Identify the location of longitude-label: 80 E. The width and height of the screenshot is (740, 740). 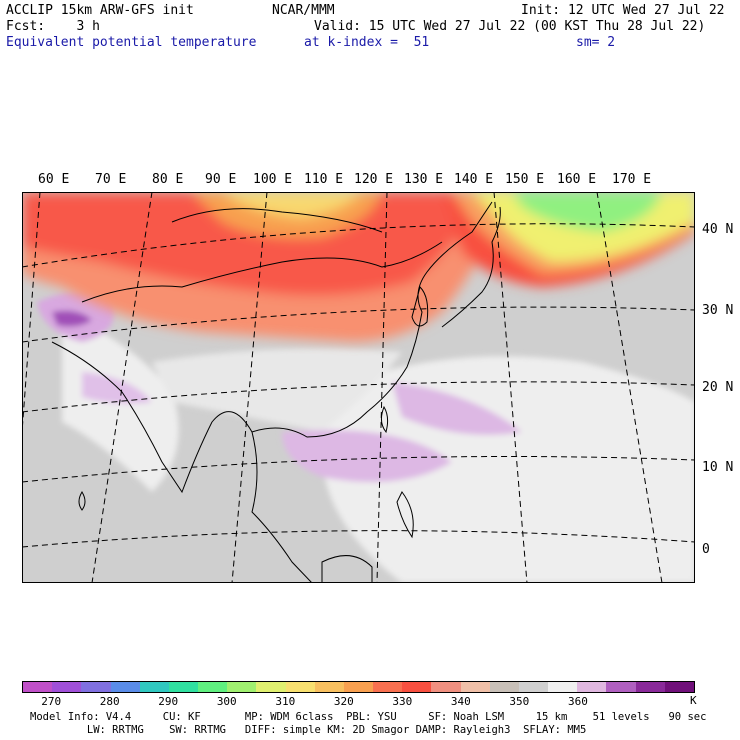
(168, 179).